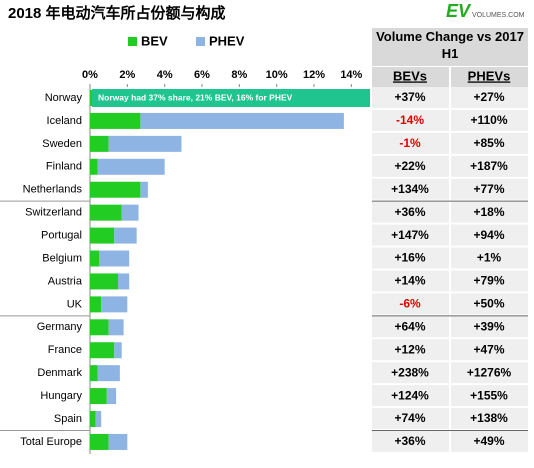 The width and height of the screenshot is (534, 468). I want to click on category-label: Belgium, so click(62, 258).